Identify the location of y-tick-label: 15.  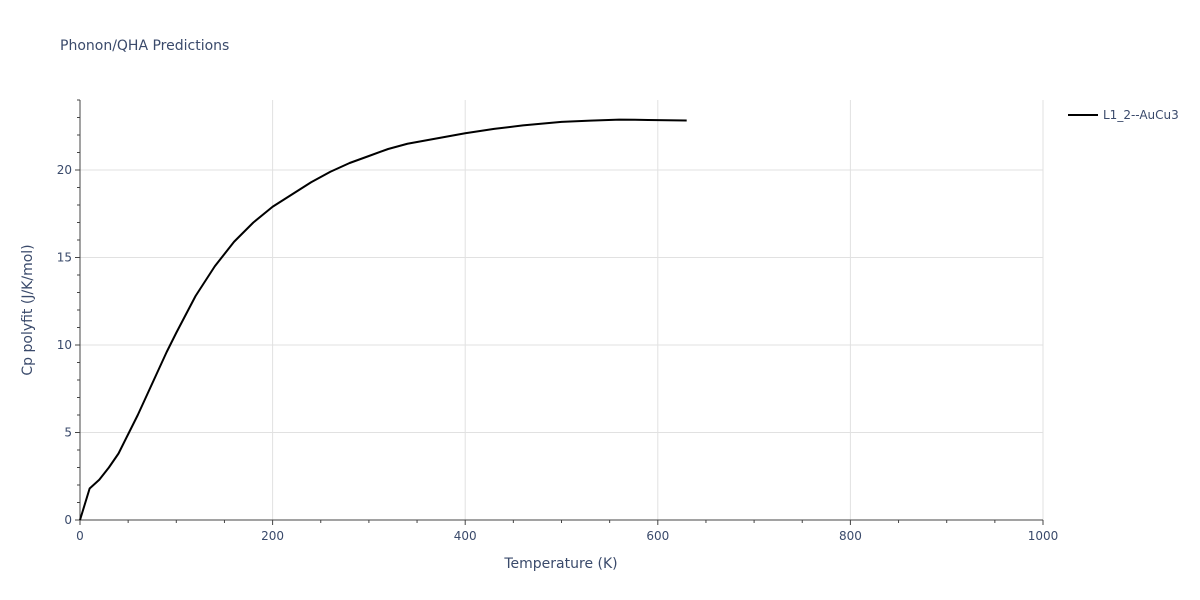
(64, 258).